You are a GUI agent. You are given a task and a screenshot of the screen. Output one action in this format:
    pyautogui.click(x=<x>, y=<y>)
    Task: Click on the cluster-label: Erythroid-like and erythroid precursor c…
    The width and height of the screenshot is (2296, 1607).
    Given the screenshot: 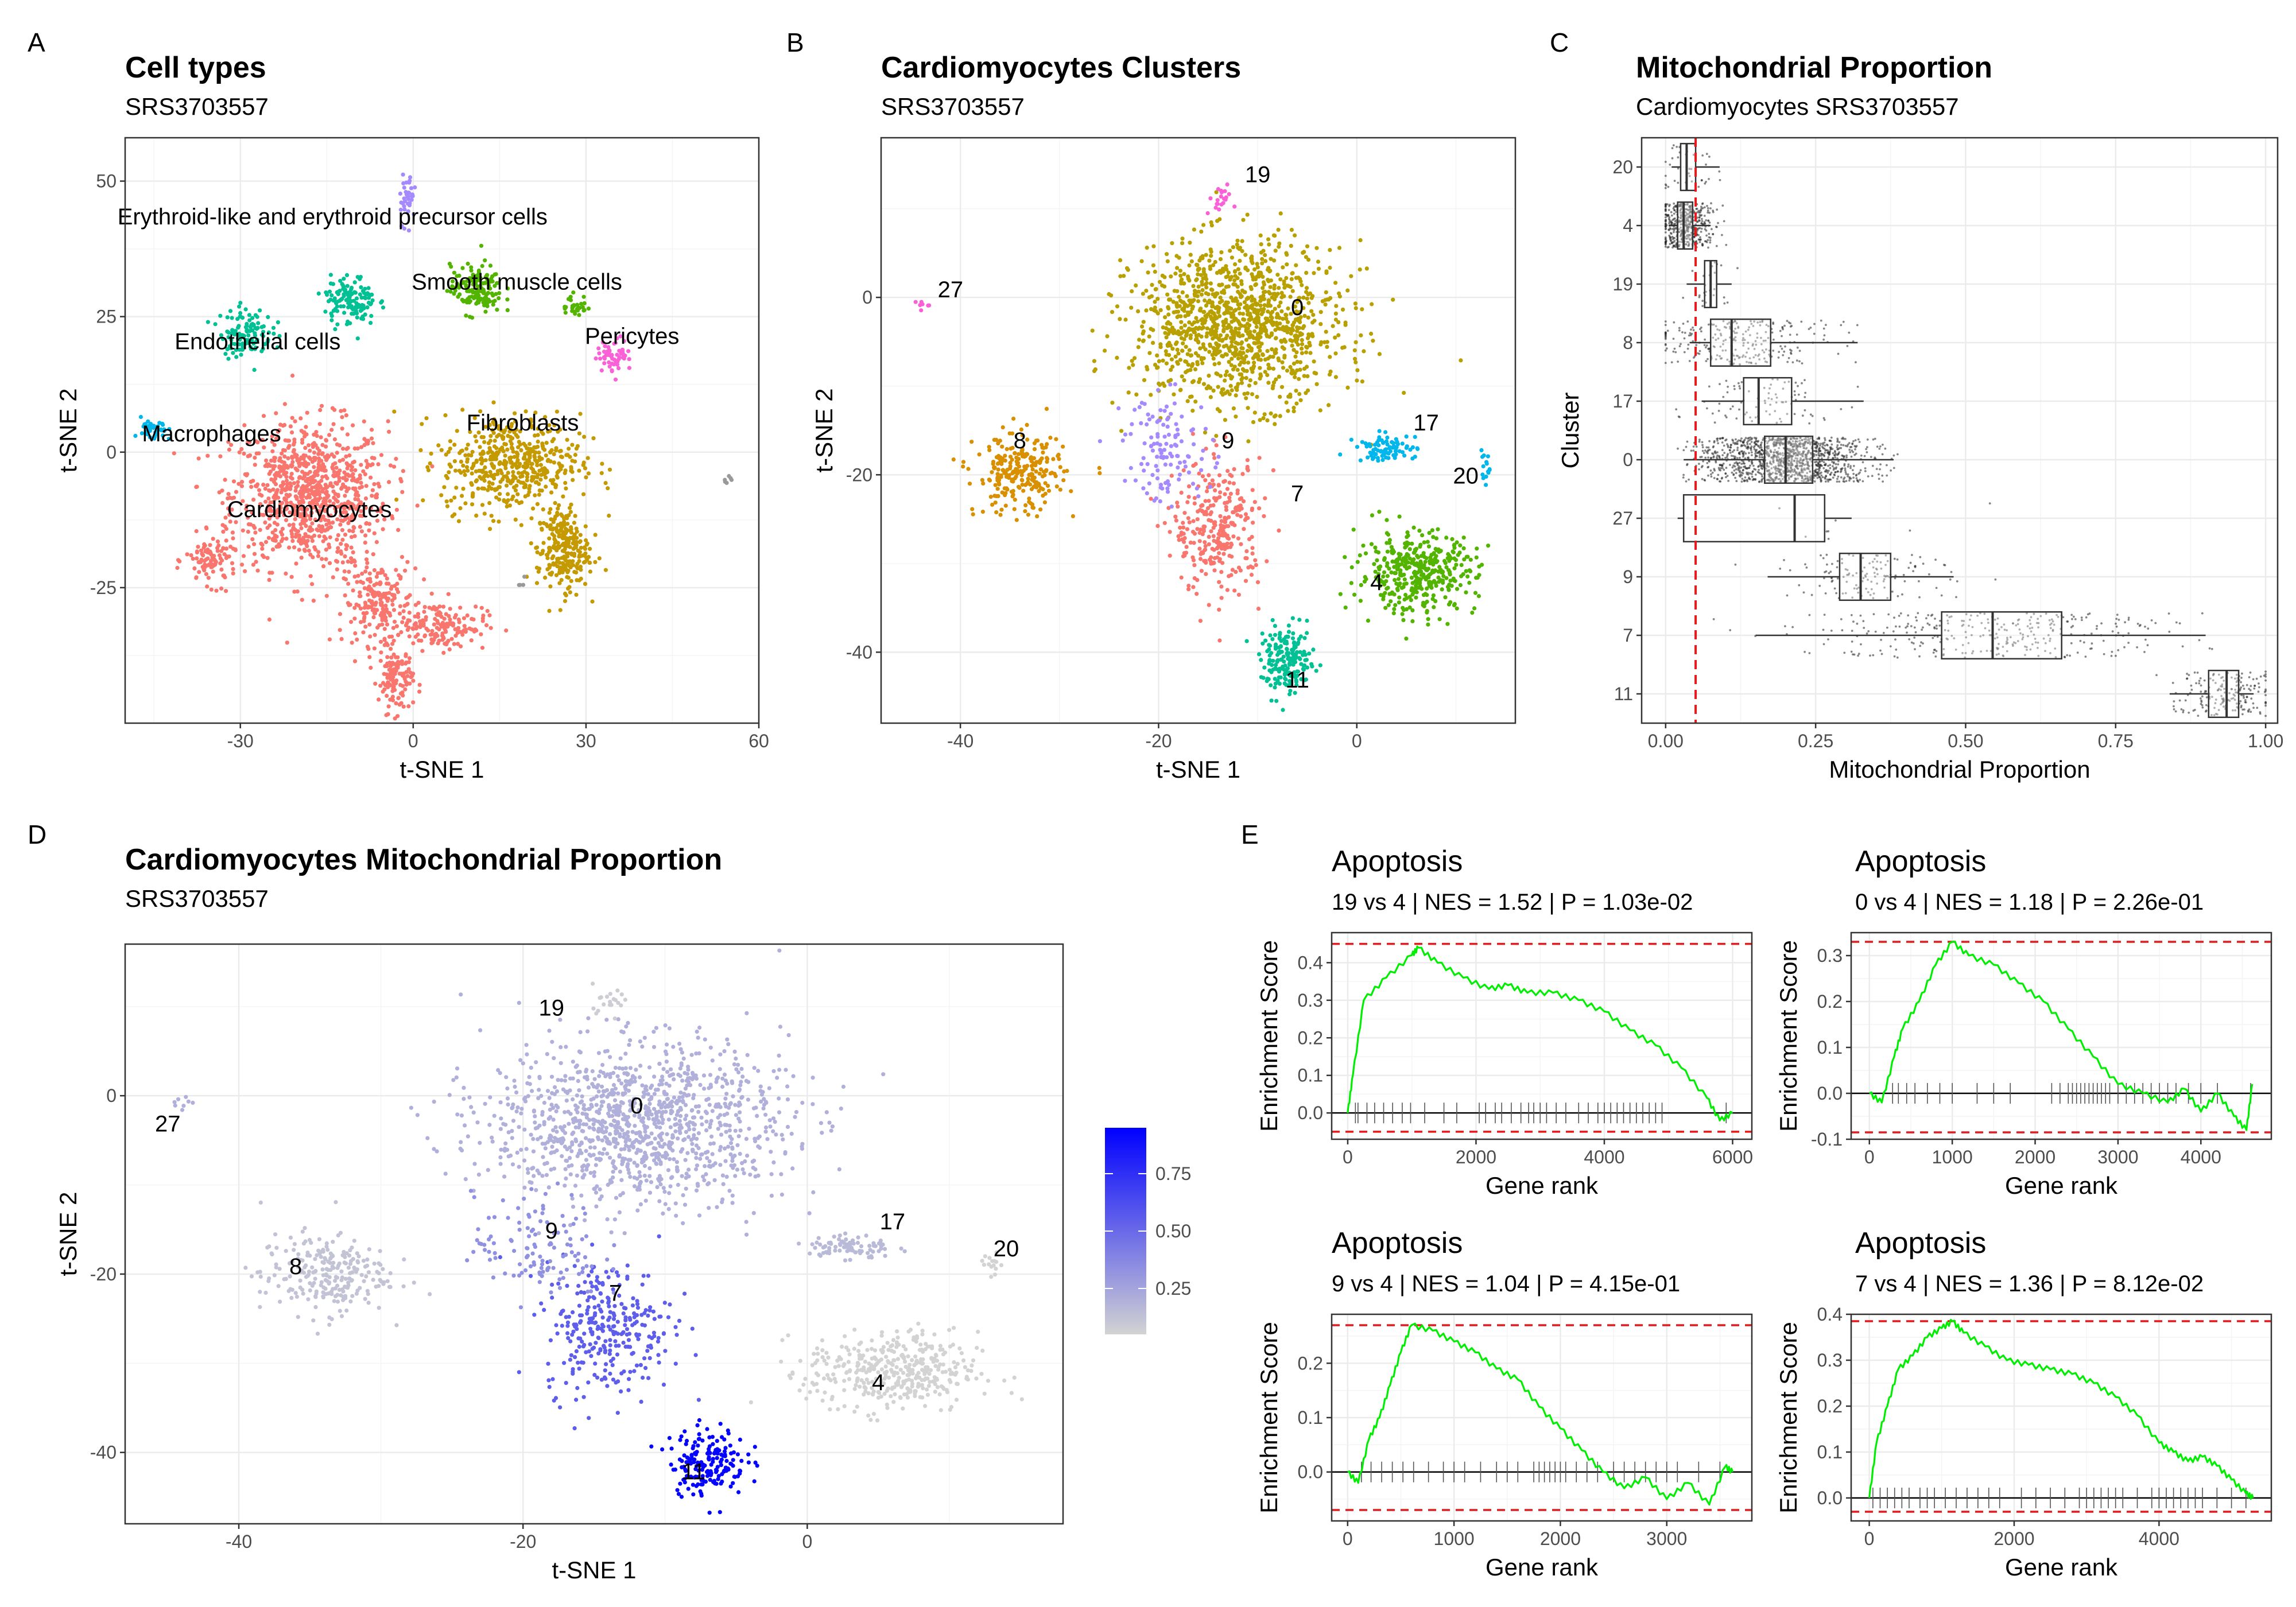 What is the action you would take?
    pyautogui.click(x=333, y=217)
    